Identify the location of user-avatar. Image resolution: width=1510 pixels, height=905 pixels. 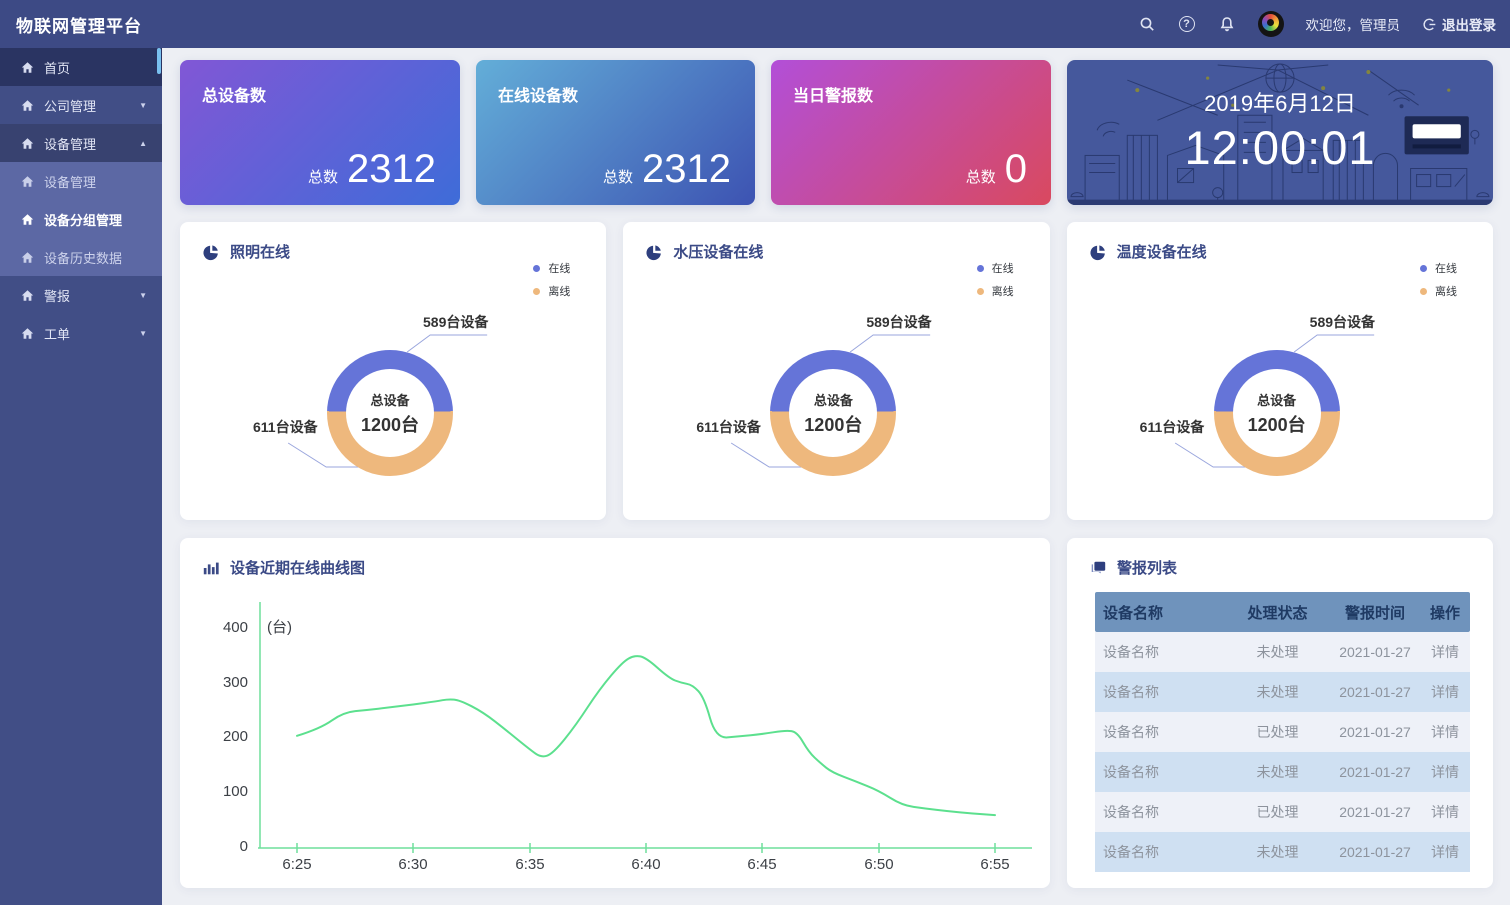
(1270, 24).